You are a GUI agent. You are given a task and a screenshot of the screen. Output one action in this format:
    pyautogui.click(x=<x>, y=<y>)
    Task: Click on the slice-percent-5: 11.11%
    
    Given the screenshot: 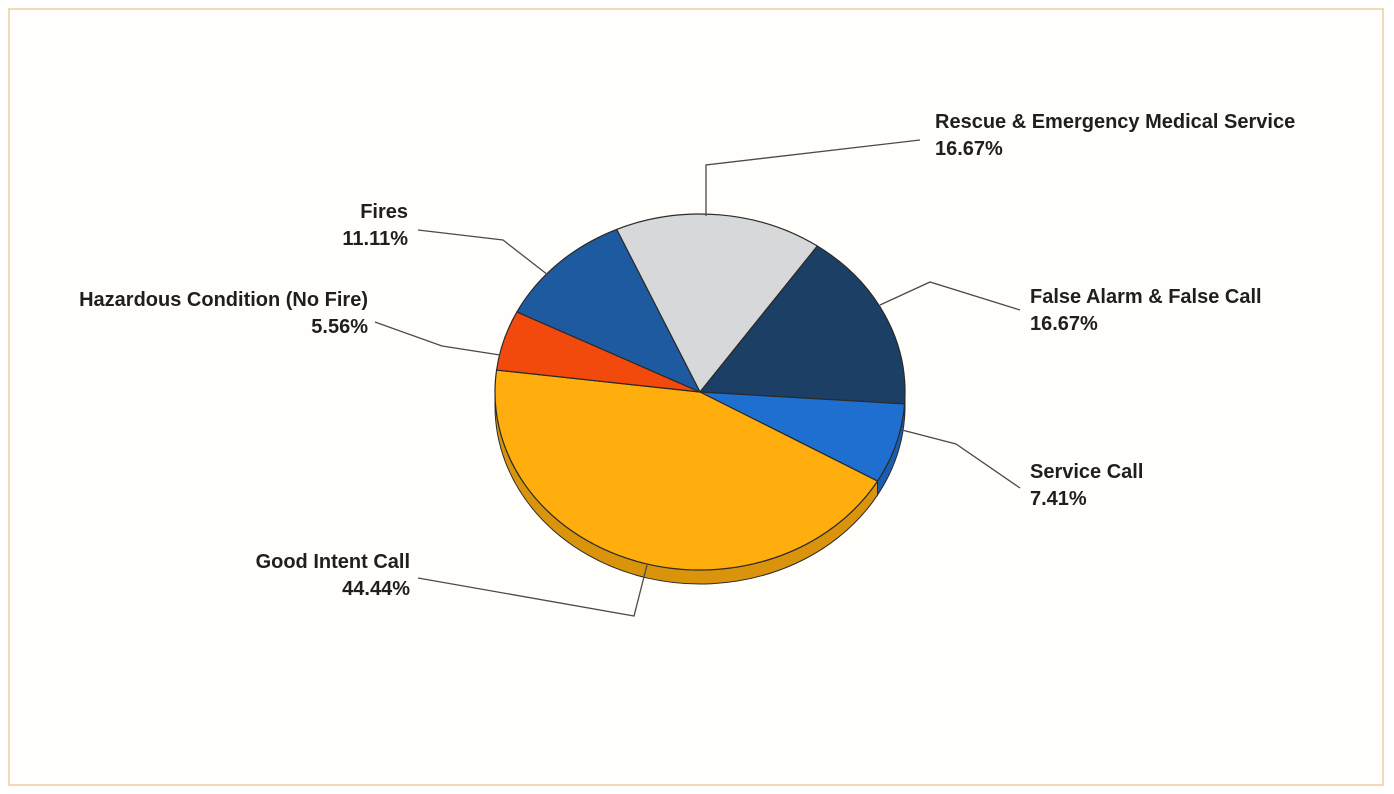 What is the action you would take?
    pyautogui.click(x=375, y=239)
    